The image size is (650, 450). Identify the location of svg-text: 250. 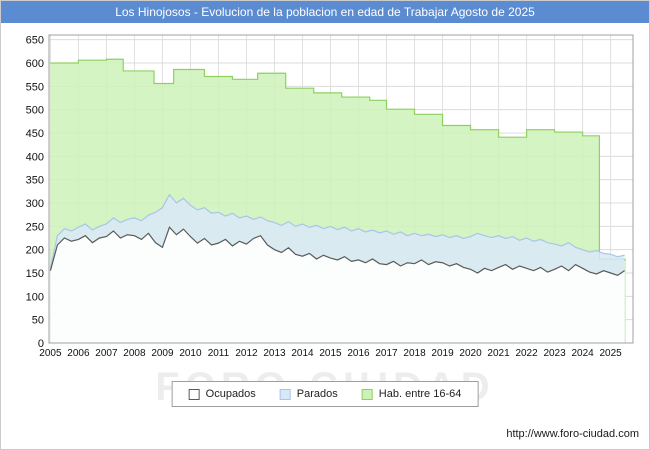
(35, 227).